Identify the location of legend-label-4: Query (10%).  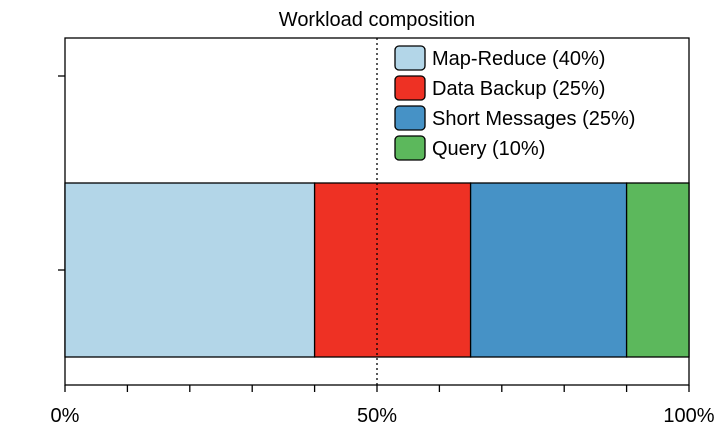
(488, 149).